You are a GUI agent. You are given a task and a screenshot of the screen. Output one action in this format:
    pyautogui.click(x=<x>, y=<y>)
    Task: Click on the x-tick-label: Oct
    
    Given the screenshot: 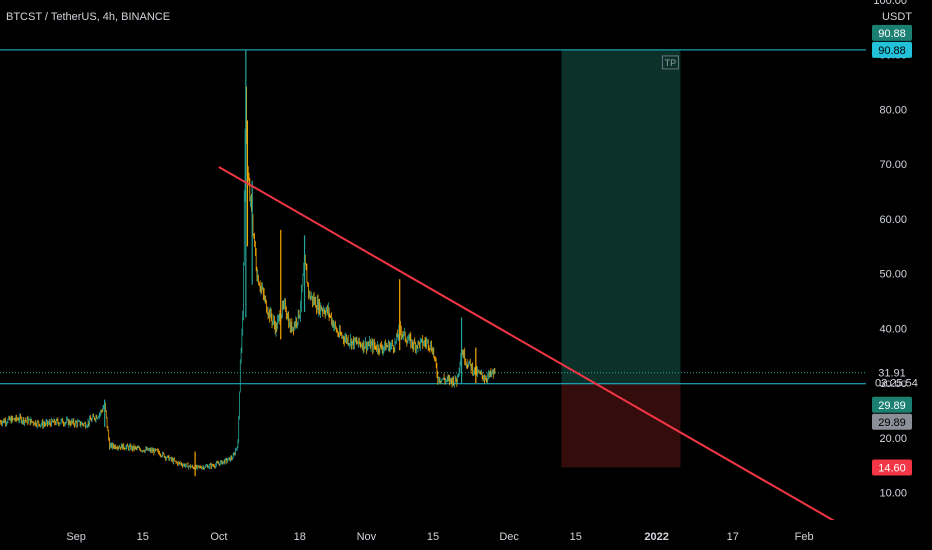 What is the action you would take?
    pyautogui.click(x=218, y=537)
    